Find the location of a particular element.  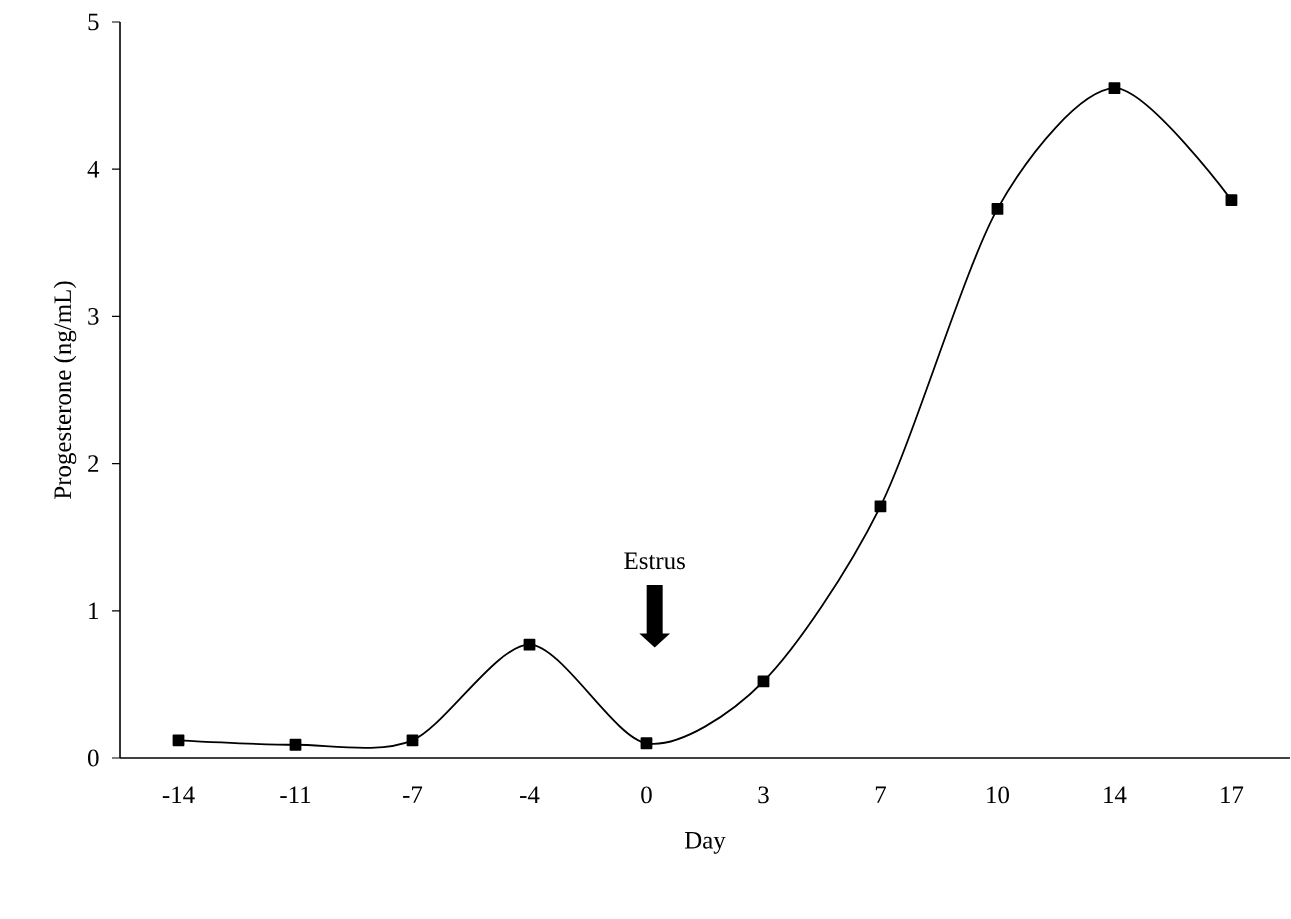

y-tick-label: 4 is located at coordinates (93, 169).